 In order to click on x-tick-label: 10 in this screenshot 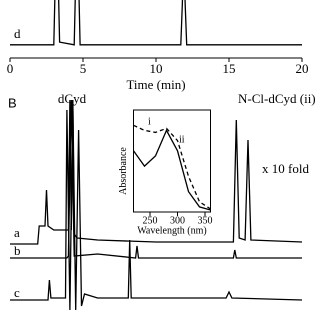, I will do `click(156, 68)`.